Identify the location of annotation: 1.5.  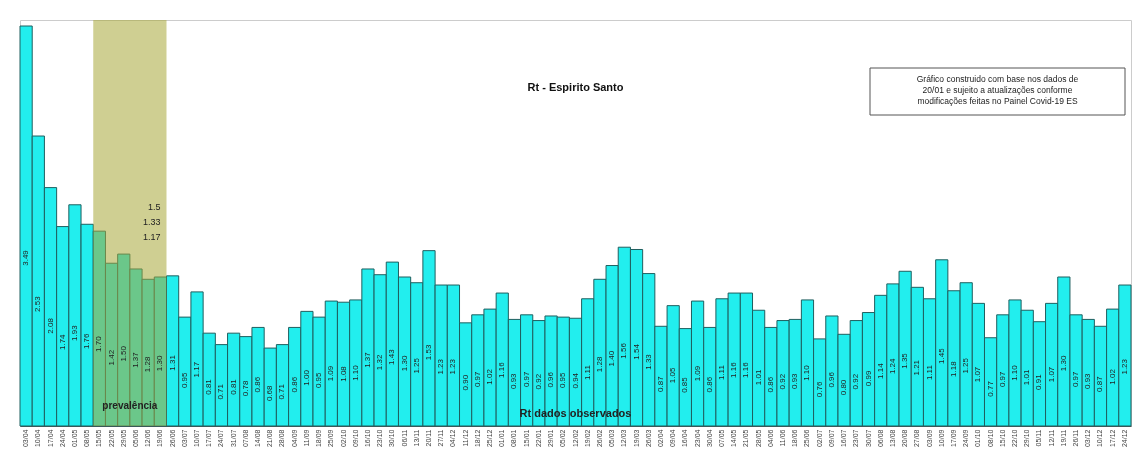
(154, 207).